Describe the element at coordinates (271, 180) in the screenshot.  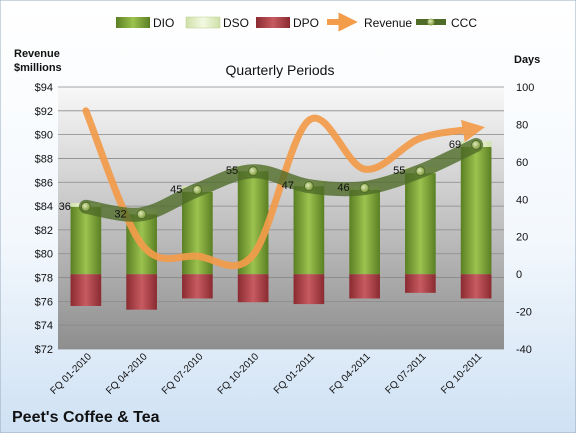
I see `ccc-line: 36 32 45 55 47 46 55 69` at that location.